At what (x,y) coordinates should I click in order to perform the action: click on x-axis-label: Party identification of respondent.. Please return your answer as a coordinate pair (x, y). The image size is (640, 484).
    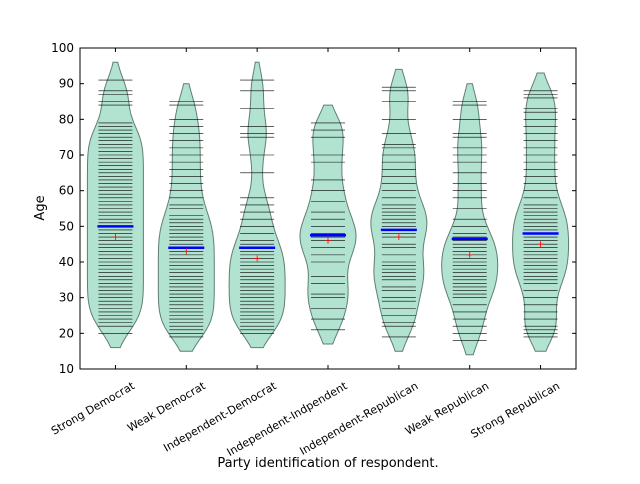
    Looking at the image, I should click on (327, 463).